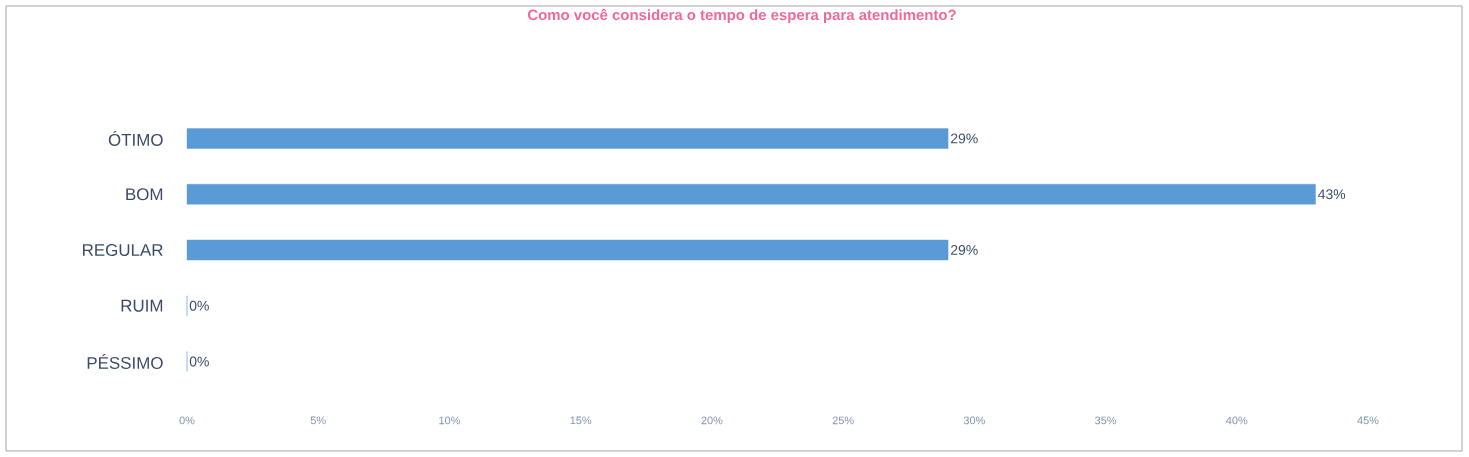 The image size is (1469, 457). I want to click on y-tick-label: REGULAR, so click(123, 249).